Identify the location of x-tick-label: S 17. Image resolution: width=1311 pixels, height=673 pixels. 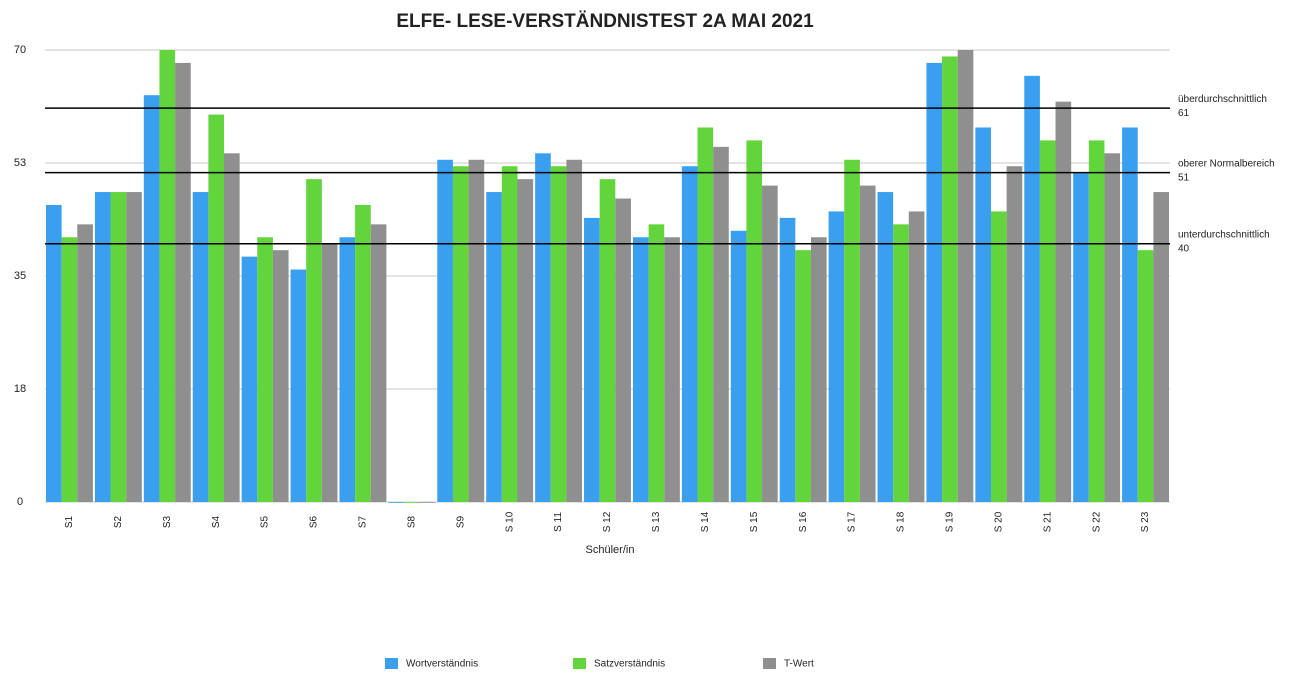
(852, 521).